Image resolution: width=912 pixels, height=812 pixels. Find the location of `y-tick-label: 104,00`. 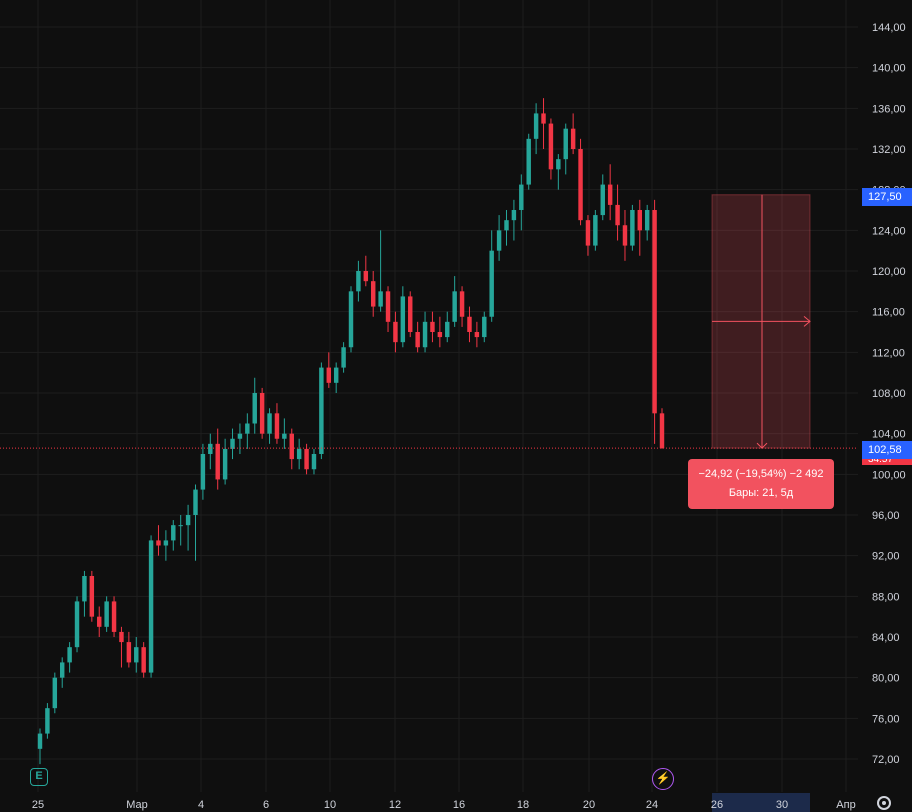

y-tick-label: 104,00 is located at coordinates (889, 435).